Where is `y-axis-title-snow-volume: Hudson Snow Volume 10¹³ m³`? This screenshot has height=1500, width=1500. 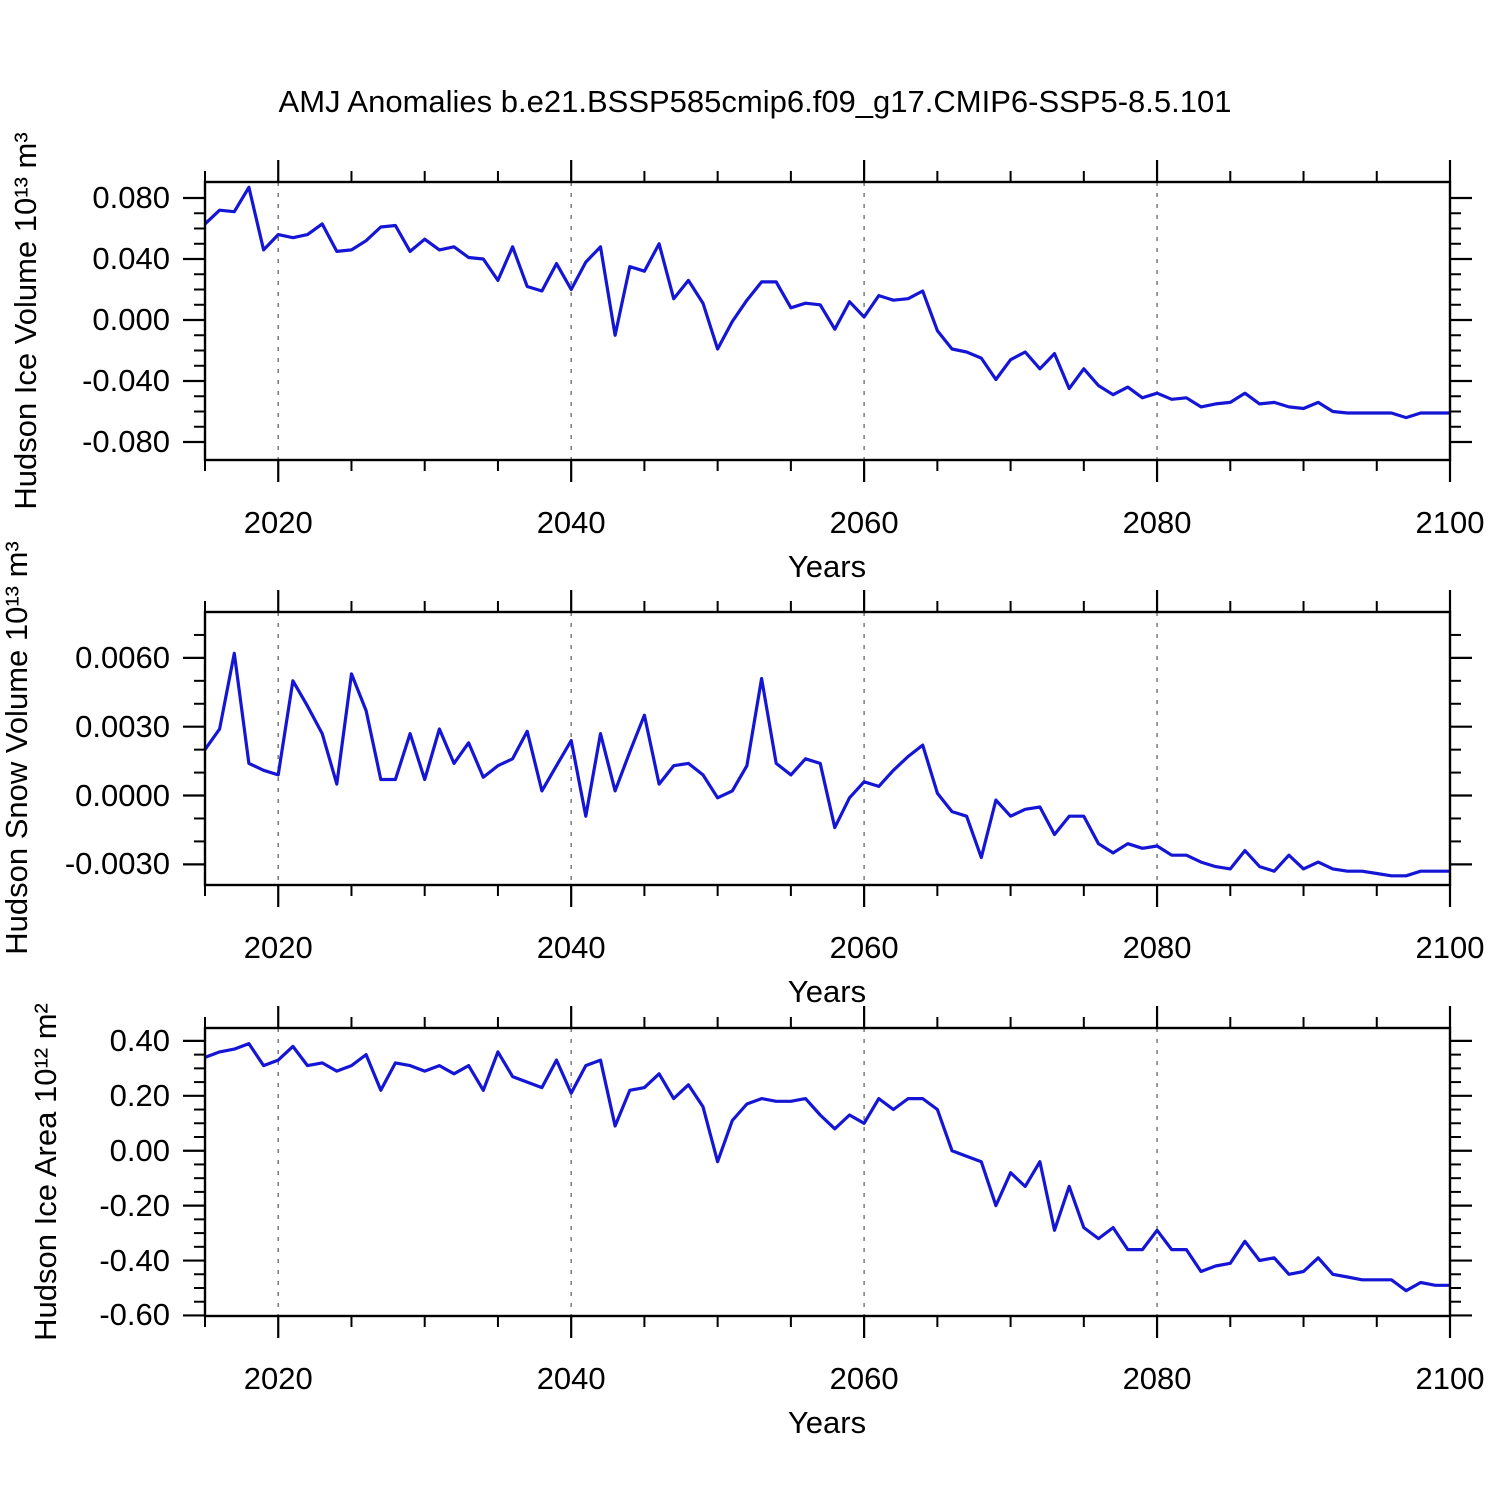 y-axis-title-snow-volume: Hudson Snow Volume 10¹³ m³ is located at coordinates (17, 748).